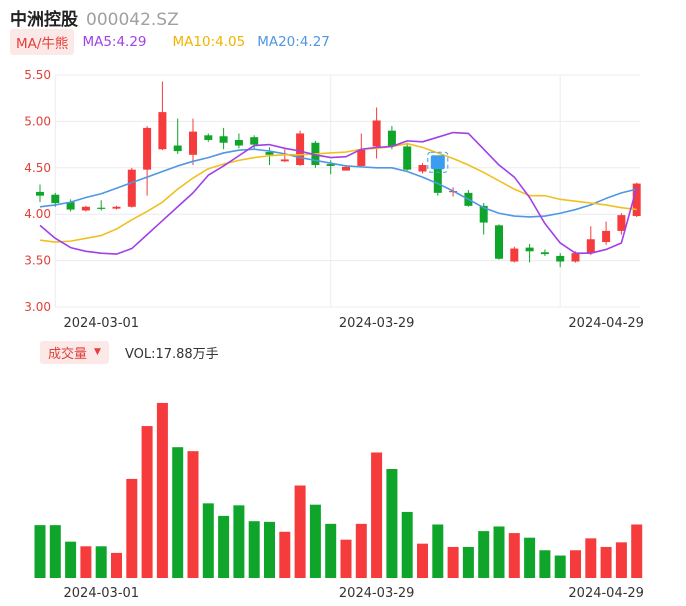  I want to click on price-date-label: 2024-03-29, so click(377, 323).